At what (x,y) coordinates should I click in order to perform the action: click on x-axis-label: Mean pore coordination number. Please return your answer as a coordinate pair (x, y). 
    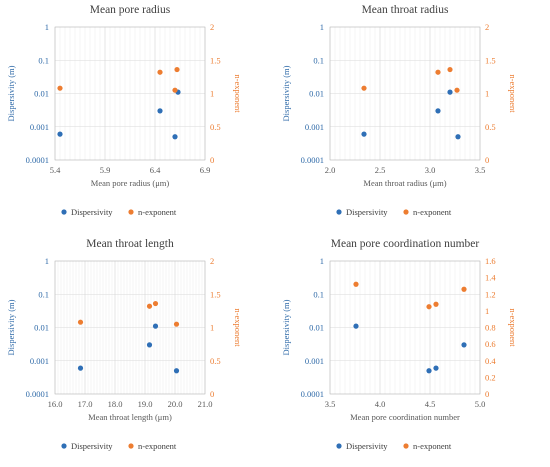
    Looking at the image, I should click on (405, 417).